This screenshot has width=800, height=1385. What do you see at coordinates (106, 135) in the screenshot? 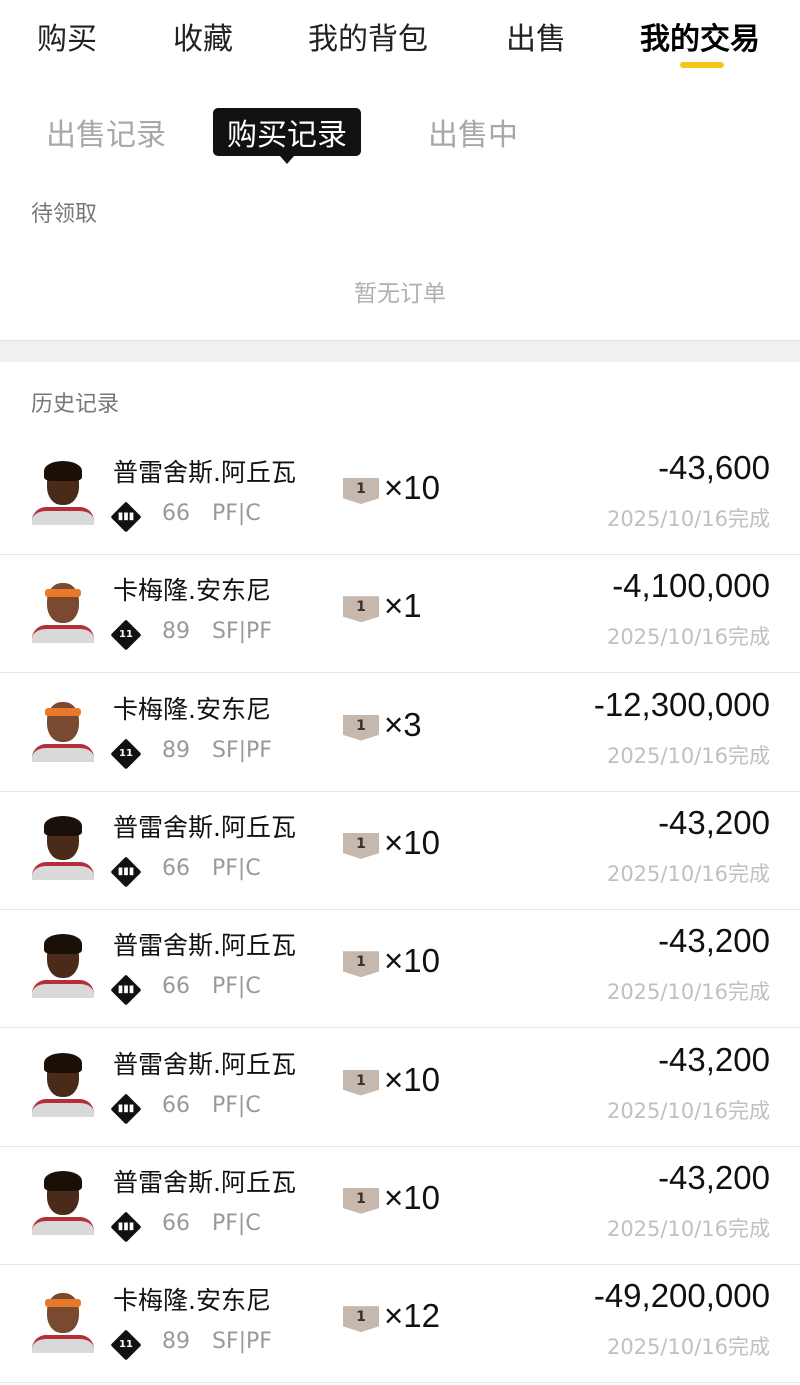
I see `subtab-sale-records: 出售记录` at bounding box center [106, 135].